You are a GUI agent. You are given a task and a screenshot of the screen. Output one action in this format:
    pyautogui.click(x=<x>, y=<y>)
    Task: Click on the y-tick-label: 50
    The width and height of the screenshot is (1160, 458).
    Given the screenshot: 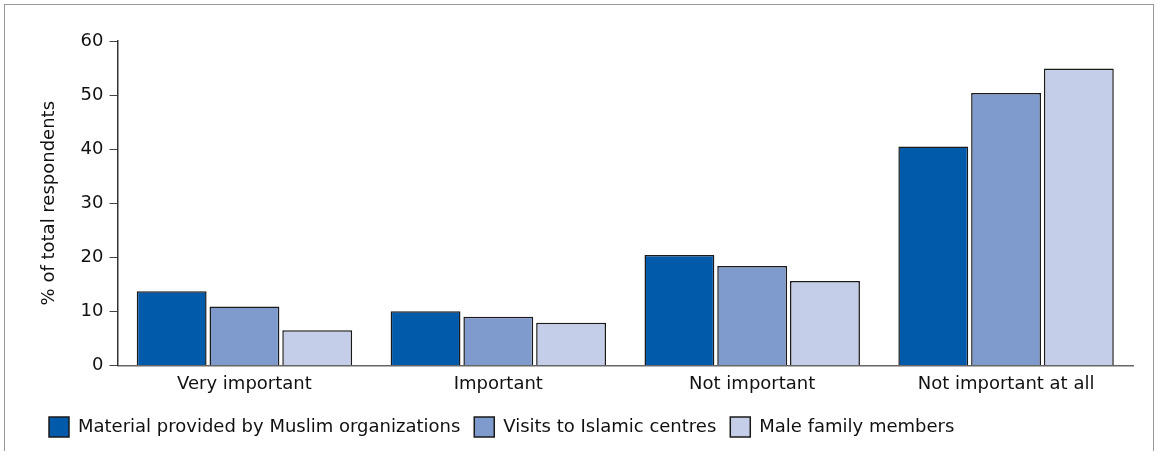 What is the action you would take?
    pyautogui.click(x=92, y=93)
    